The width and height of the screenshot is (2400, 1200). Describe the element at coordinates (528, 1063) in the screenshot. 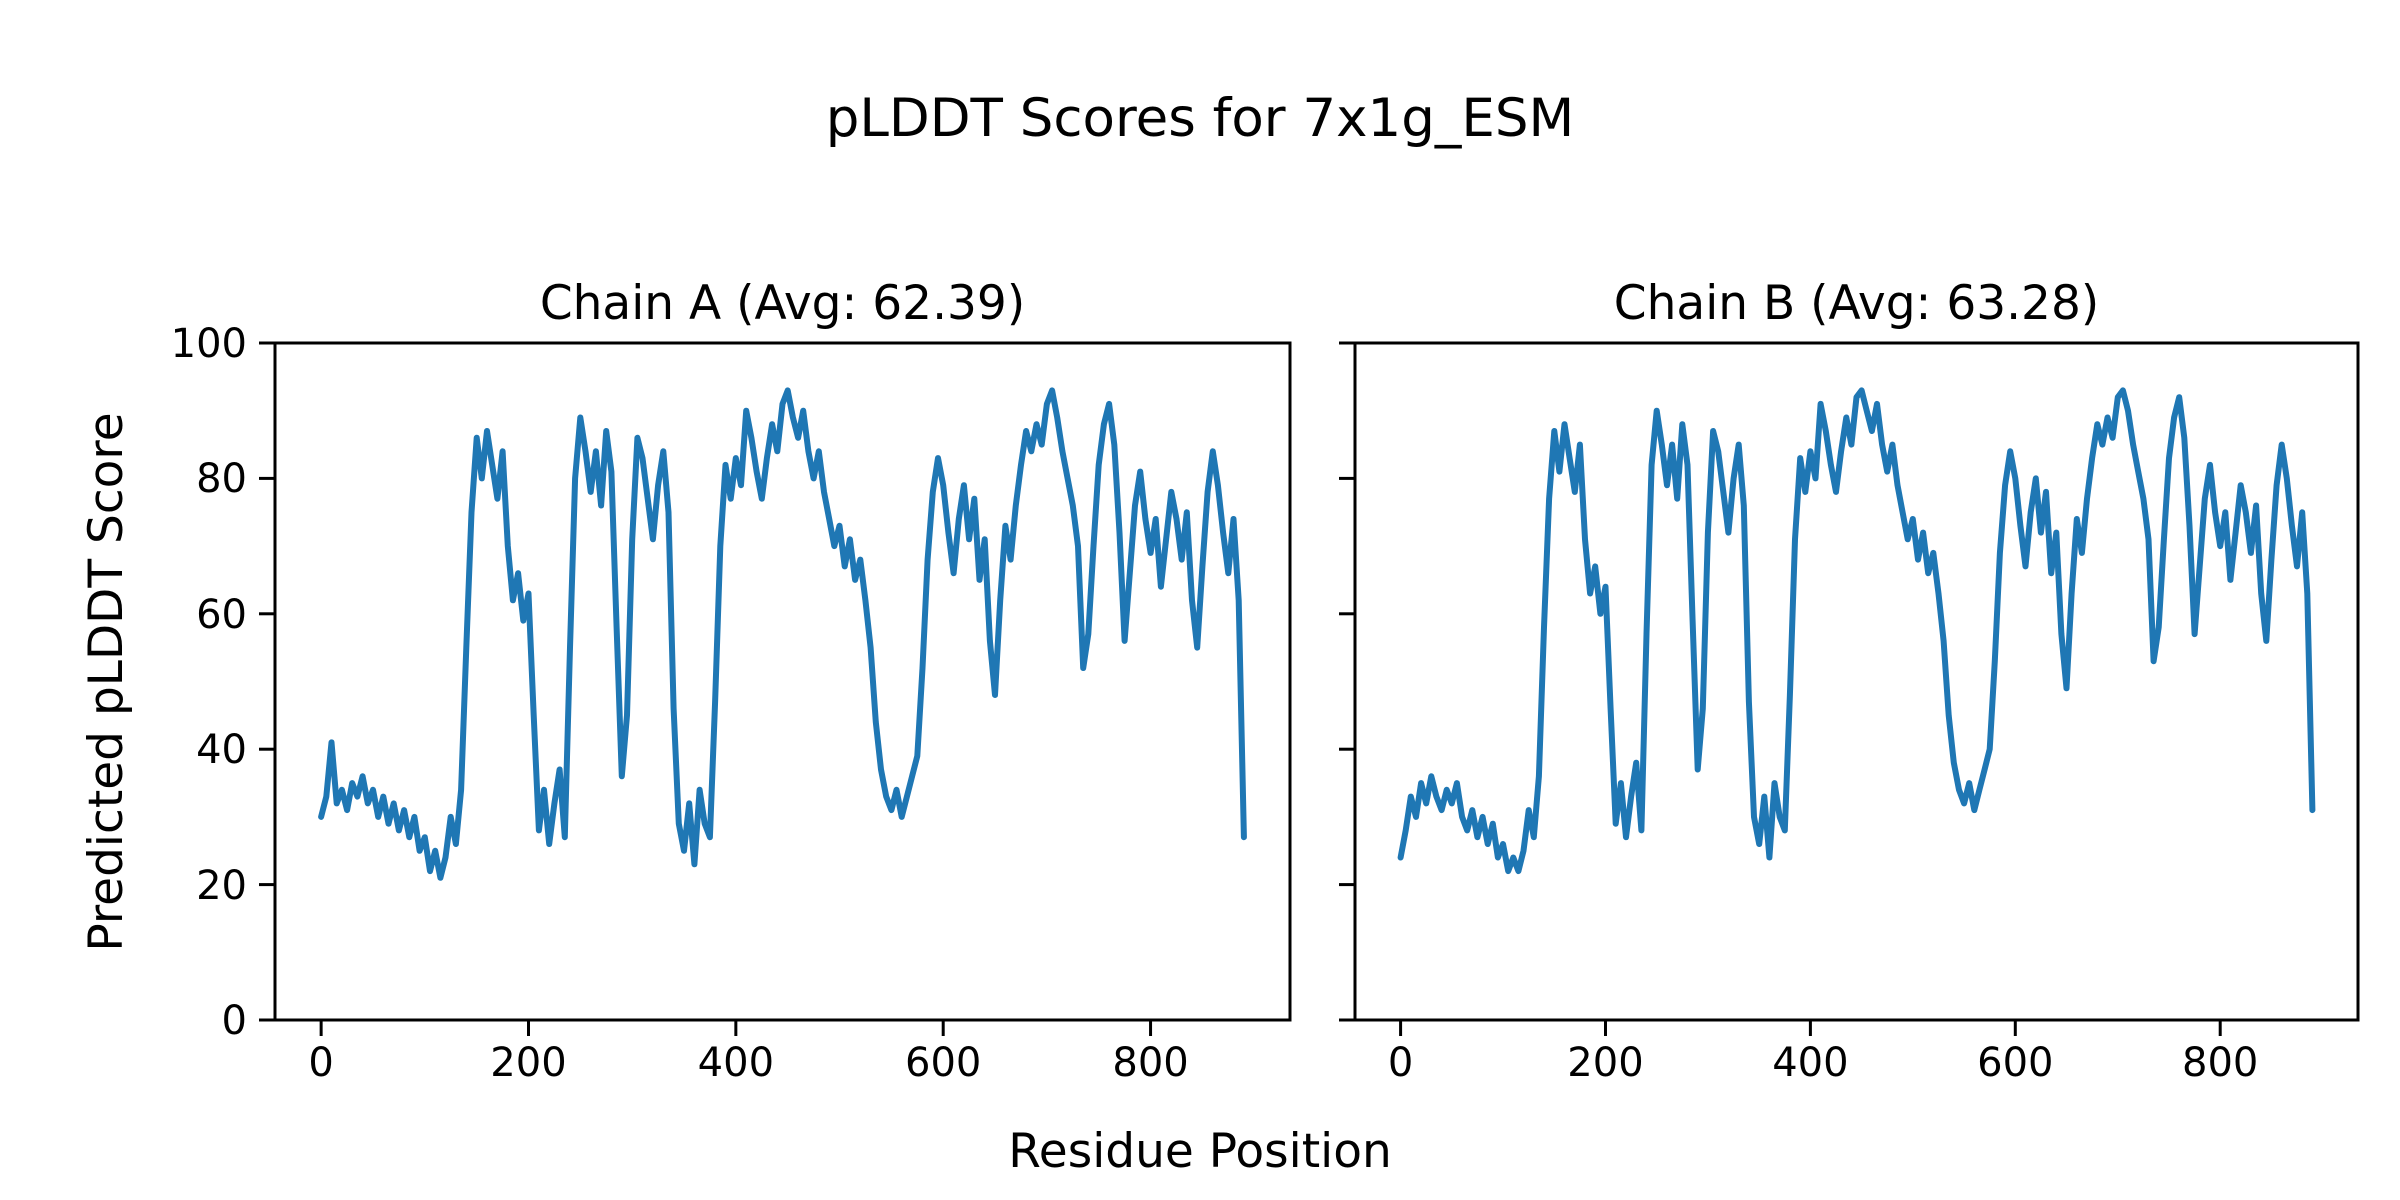

I see `chain-a-x-tick-label: 200` at that location.